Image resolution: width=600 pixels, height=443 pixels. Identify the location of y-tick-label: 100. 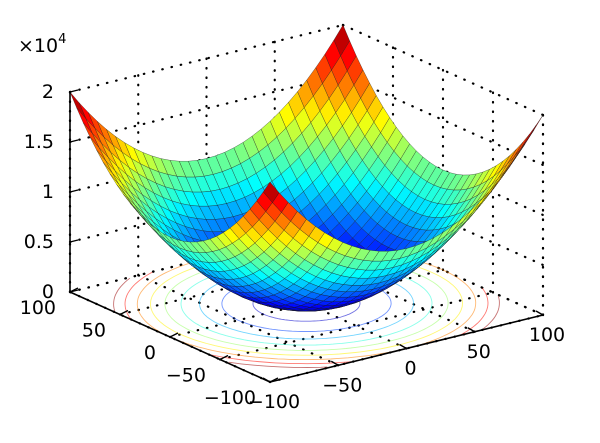
(38, 308).